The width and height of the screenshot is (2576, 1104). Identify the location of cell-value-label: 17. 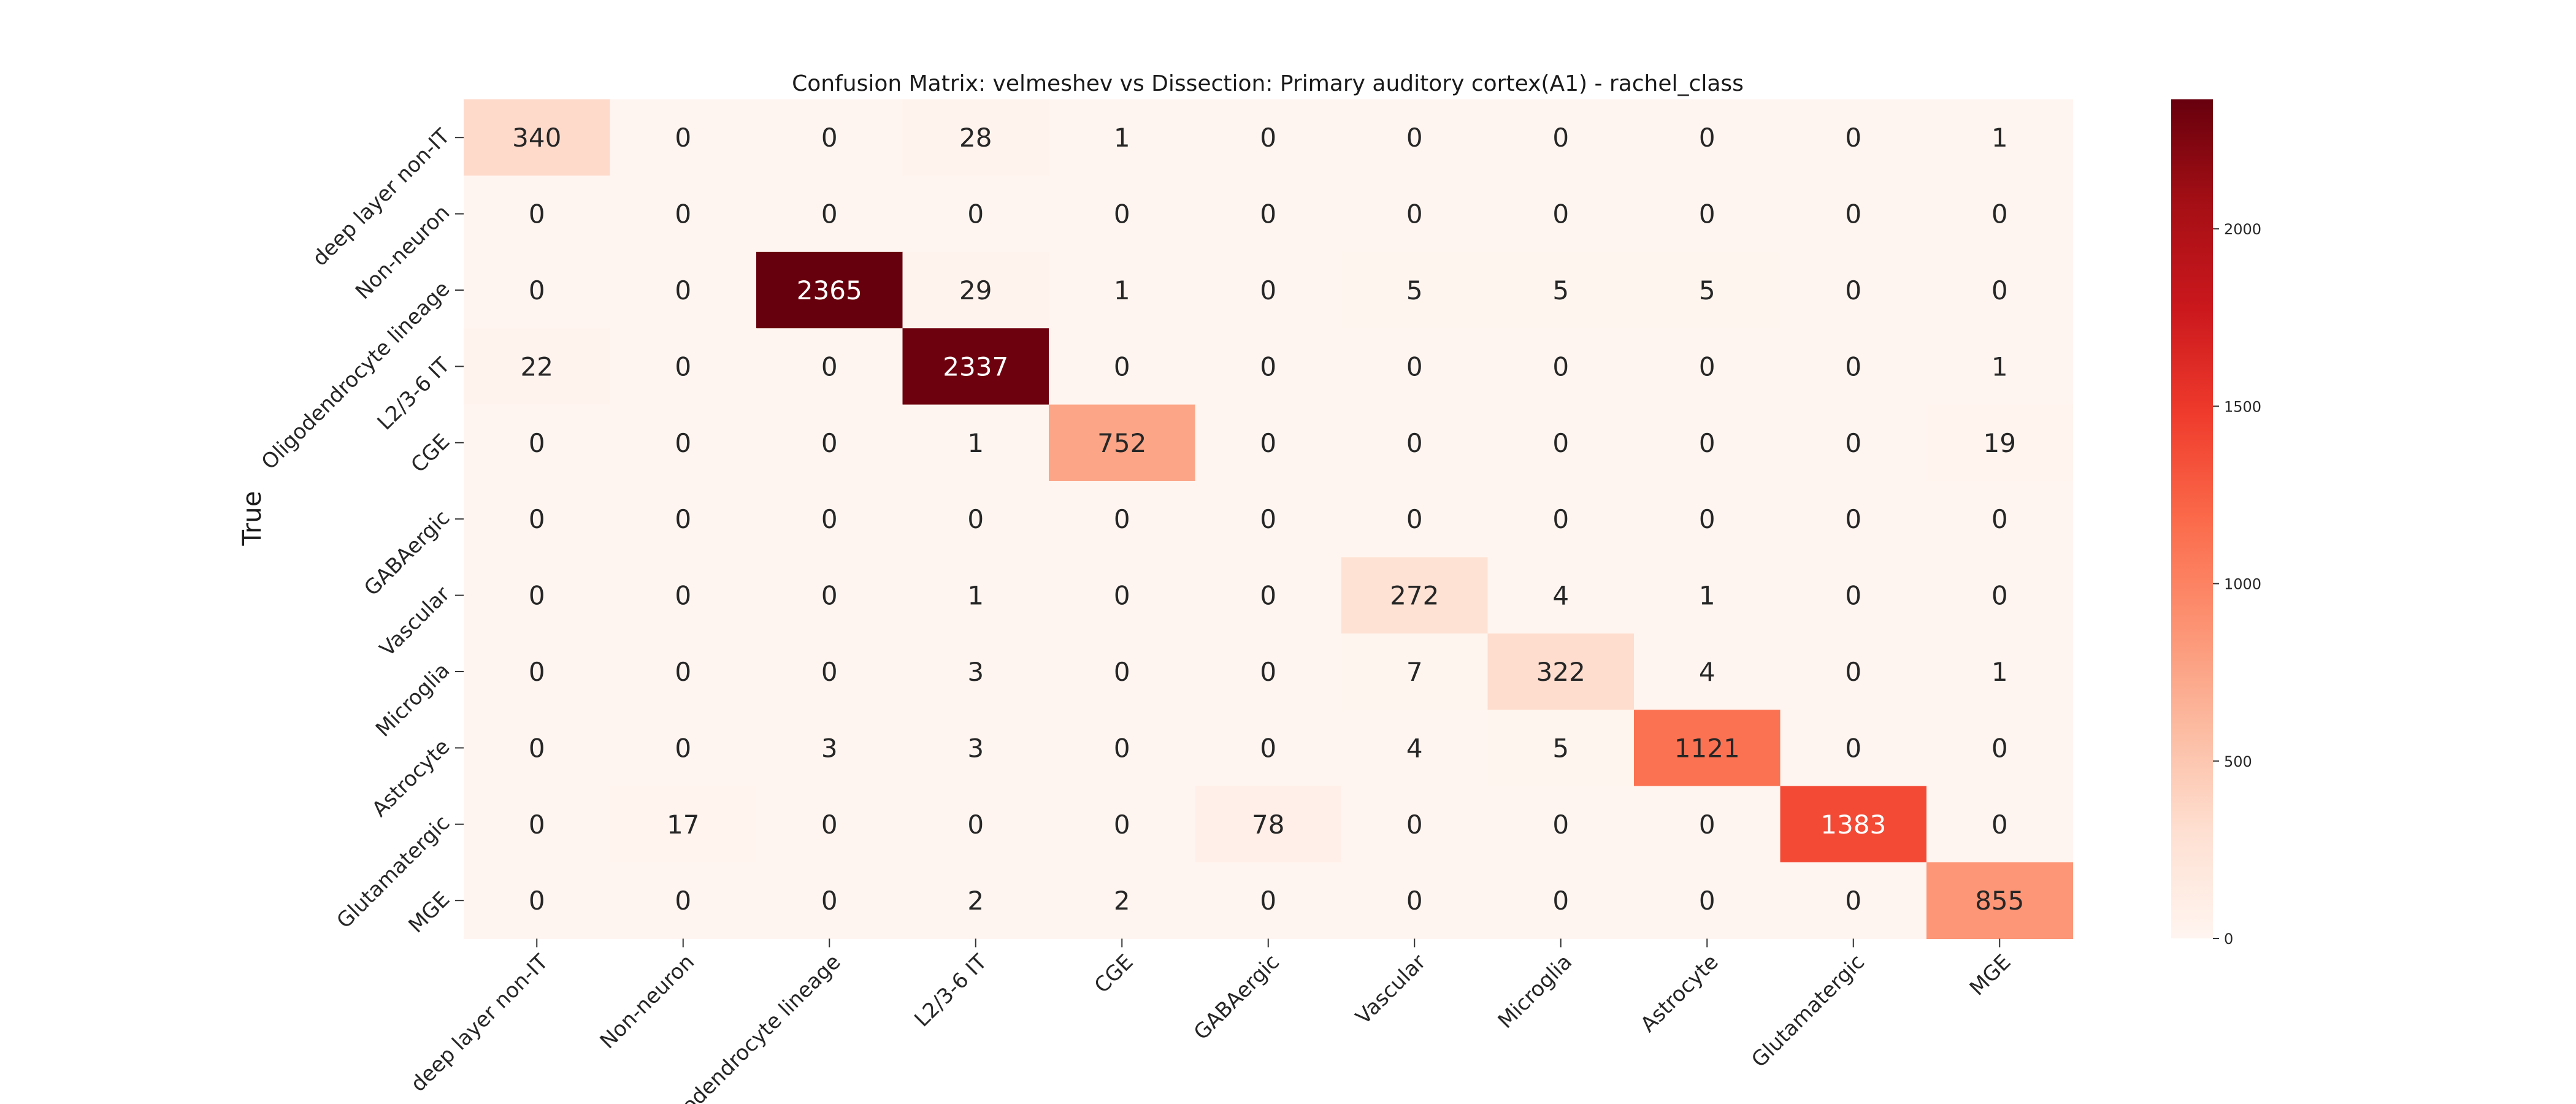
(683, 825).